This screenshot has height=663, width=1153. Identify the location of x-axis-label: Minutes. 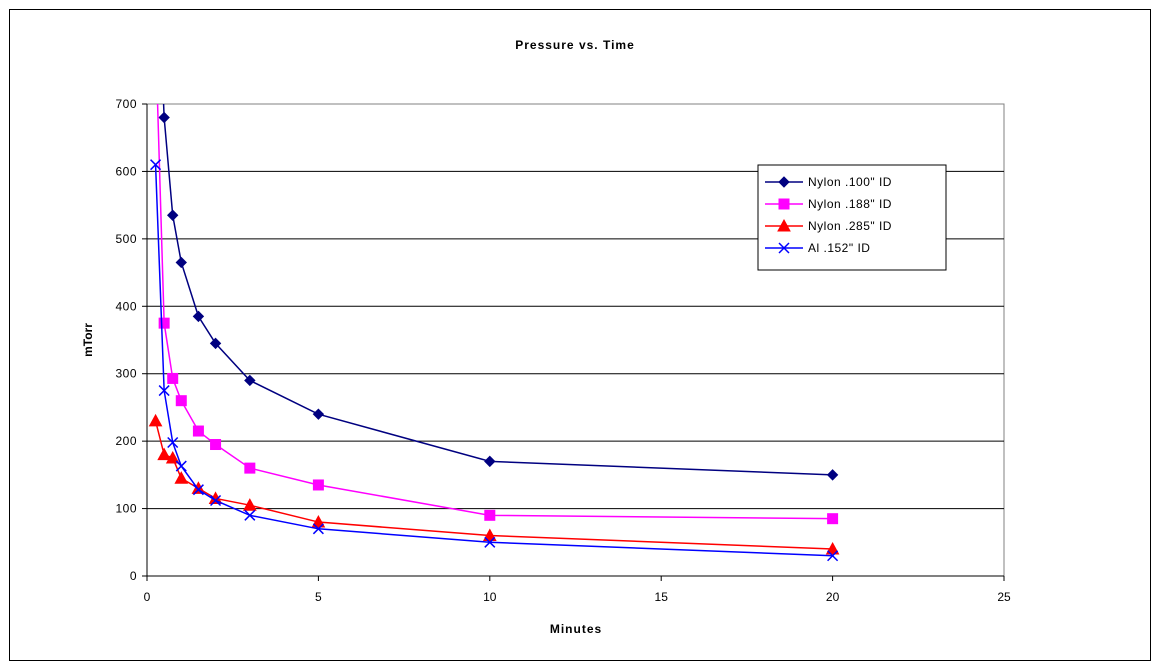
(576, 629).